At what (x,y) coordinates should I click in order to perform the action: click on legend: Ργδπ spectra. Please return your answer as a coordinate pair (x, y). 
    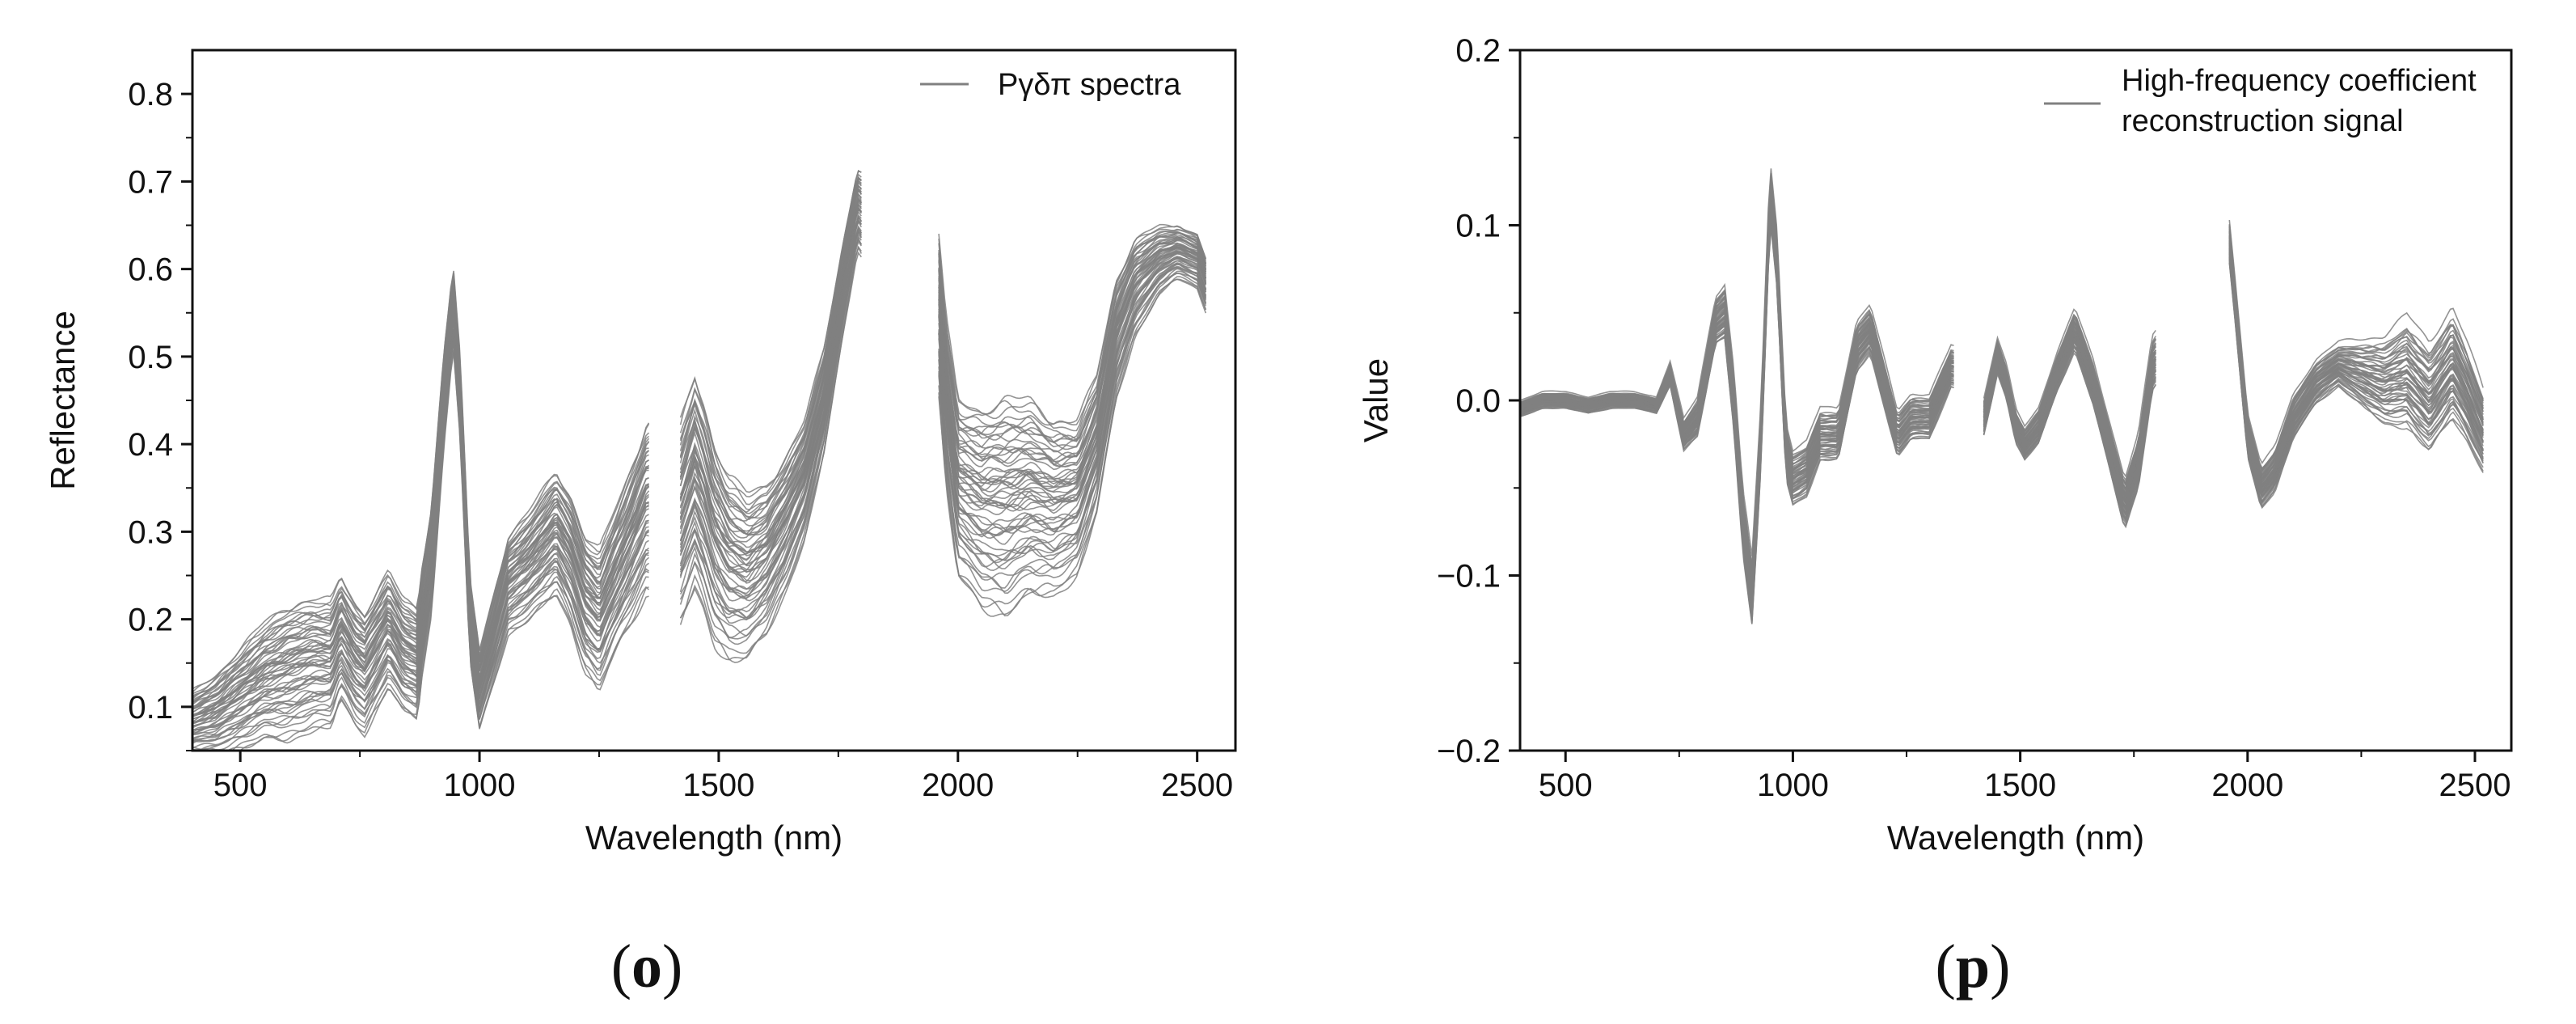
    Looking at the image, I should click on (1050, 85).